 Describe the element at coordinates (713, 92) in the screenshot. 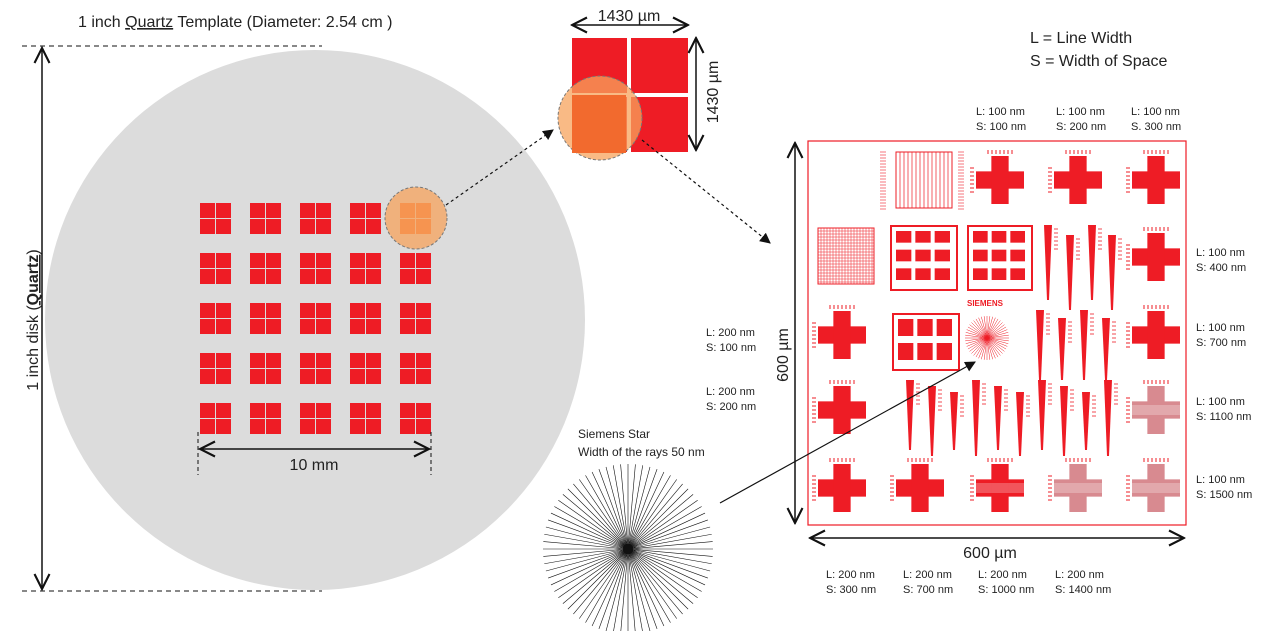

I see `chip-height-label: 1430 µm` at that location.